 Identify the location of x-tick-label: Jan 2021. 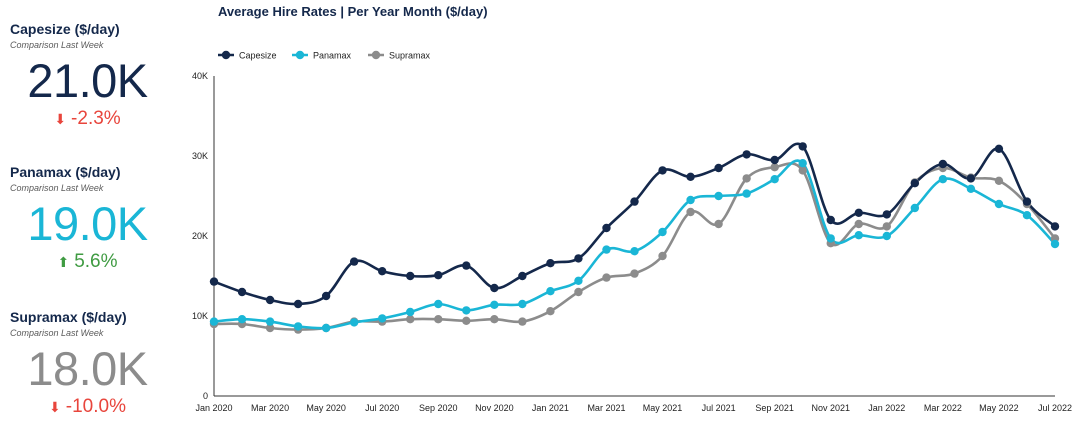
(550, 408).